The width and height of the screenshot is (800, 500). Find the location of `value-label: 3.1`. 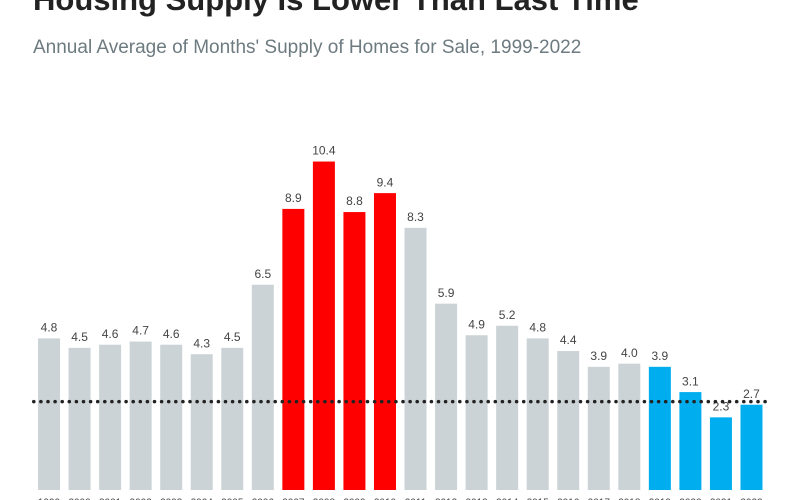

value-label: 3.1 is located at coordinates (690, 381).